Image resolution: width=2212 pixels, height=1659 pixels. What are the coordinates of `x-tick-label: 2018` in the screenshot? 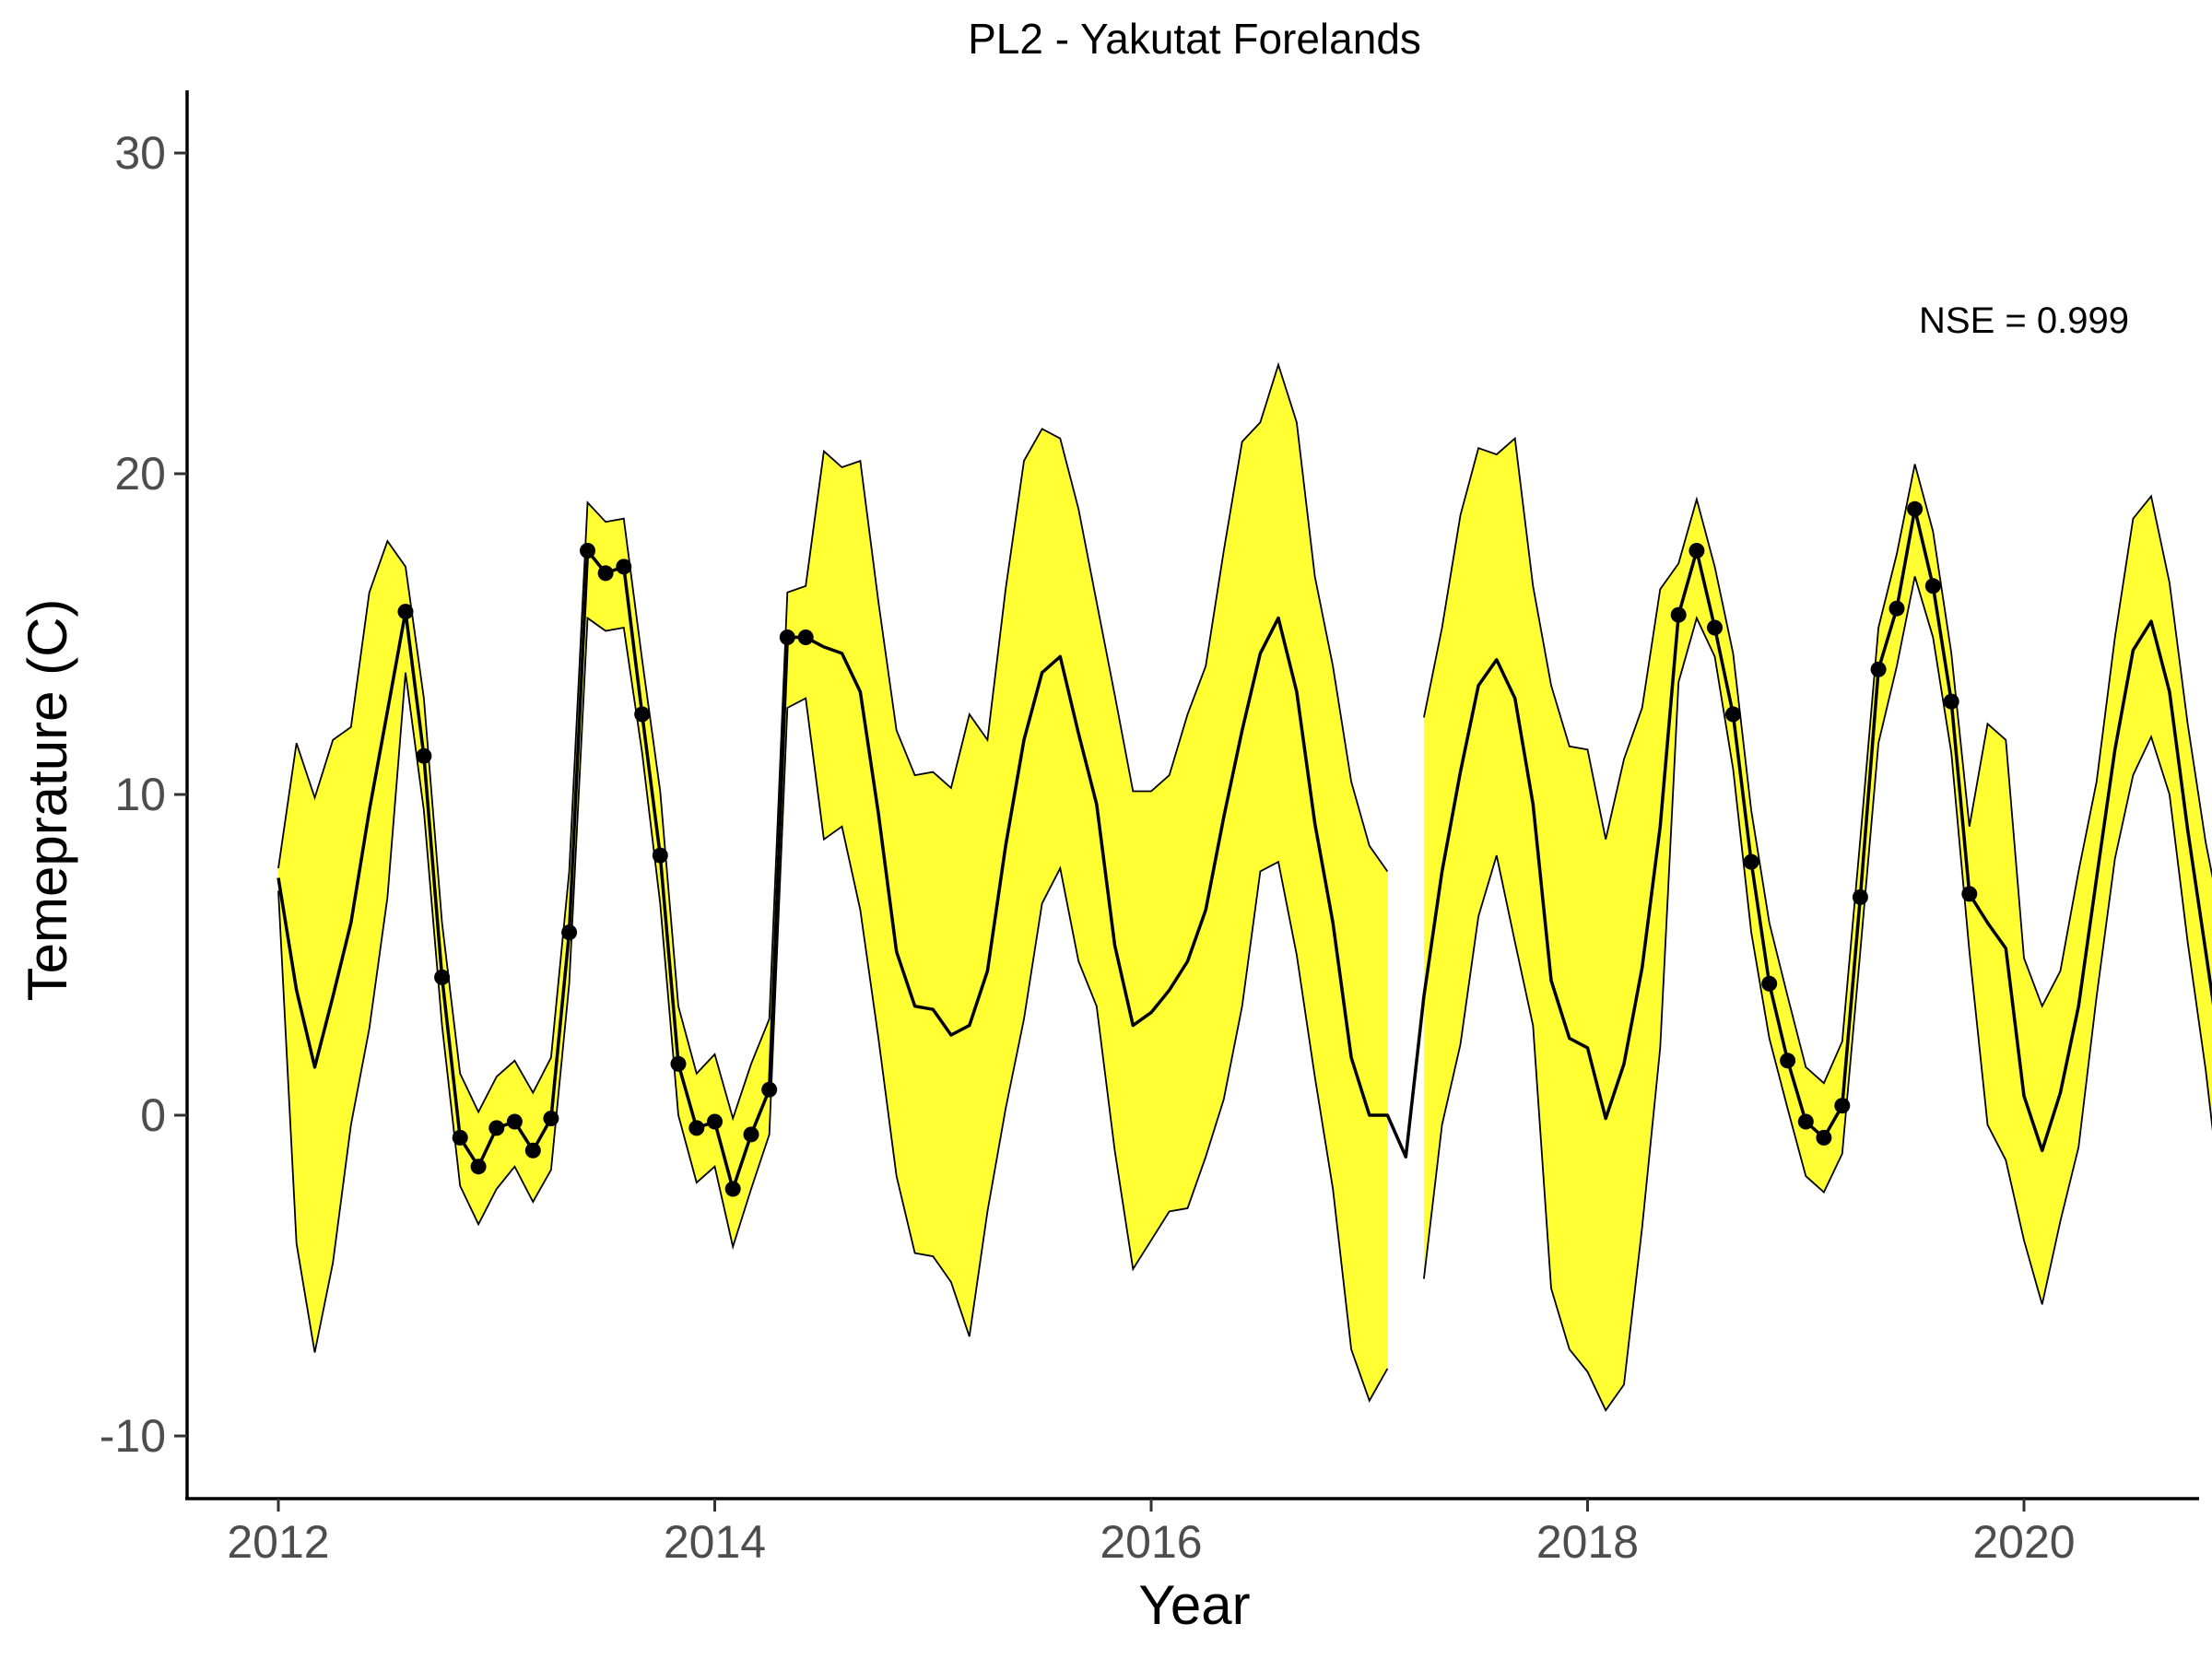 It's located at (1587, 1542).